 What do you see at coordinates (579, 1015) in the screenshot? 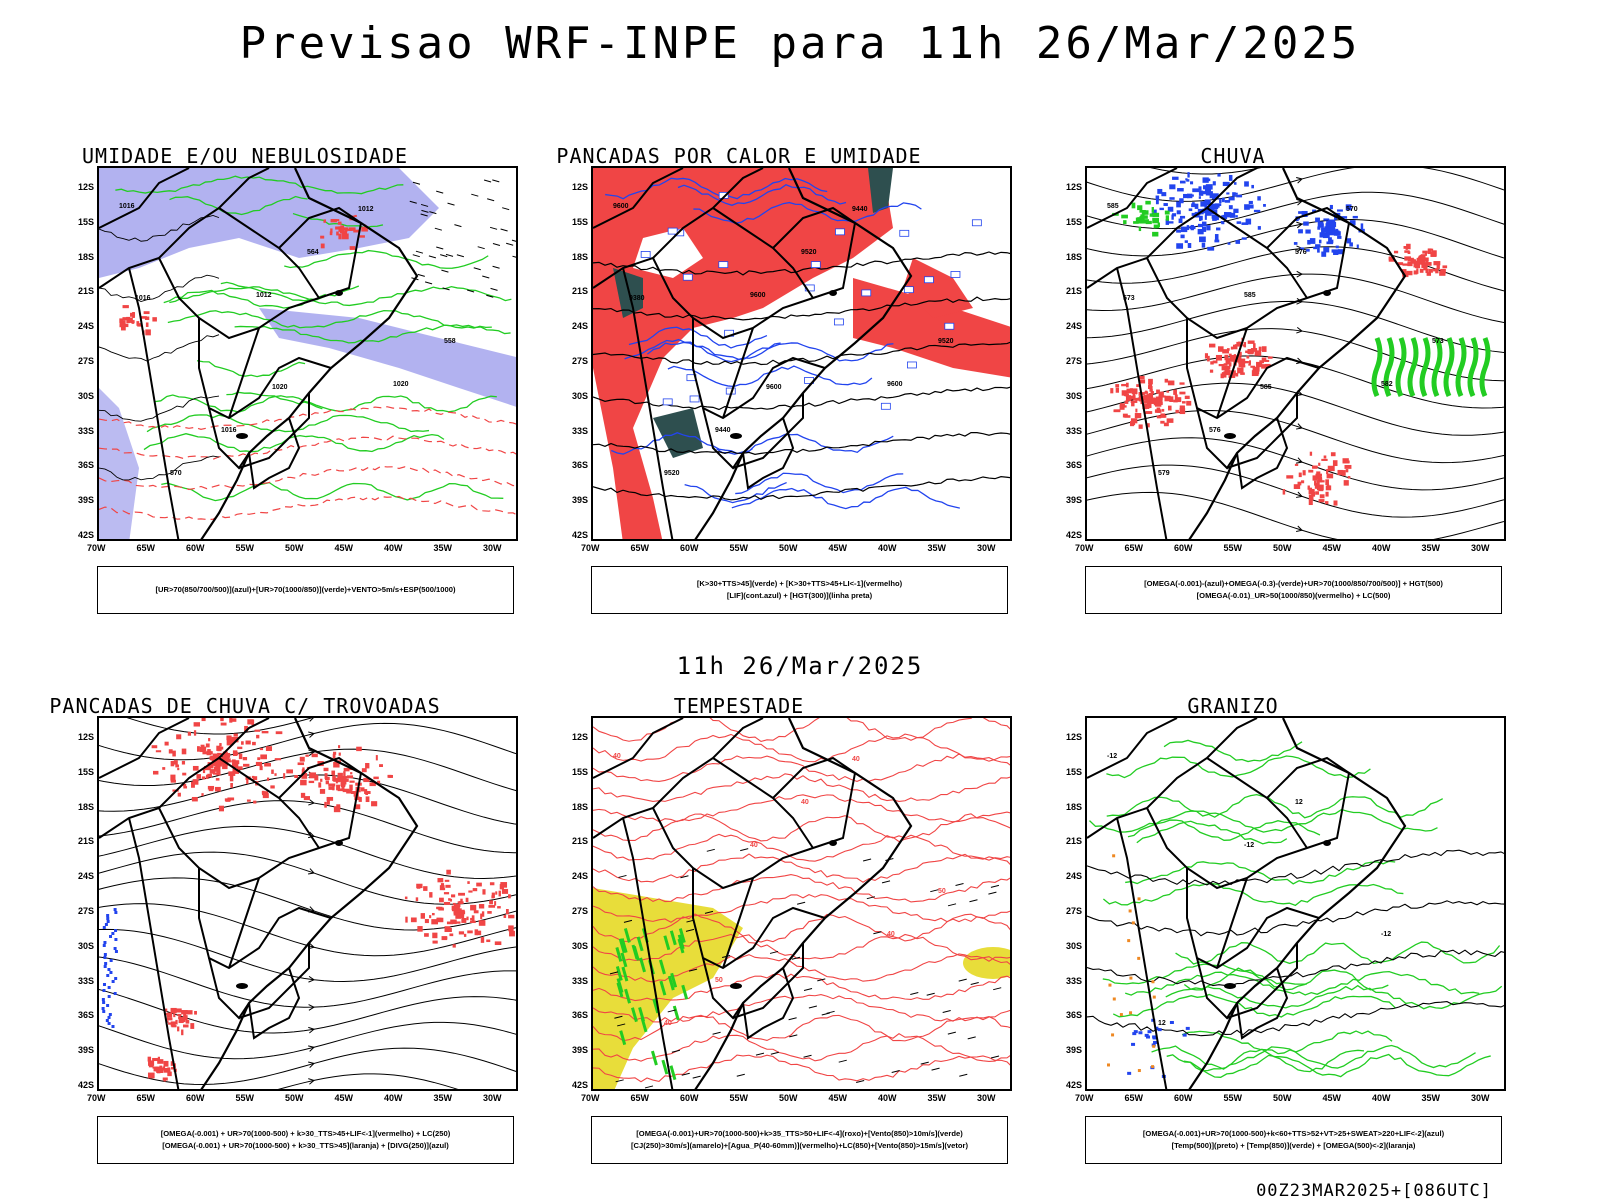
I see `lat-label: 36S` at bounding box center [579, 1015].